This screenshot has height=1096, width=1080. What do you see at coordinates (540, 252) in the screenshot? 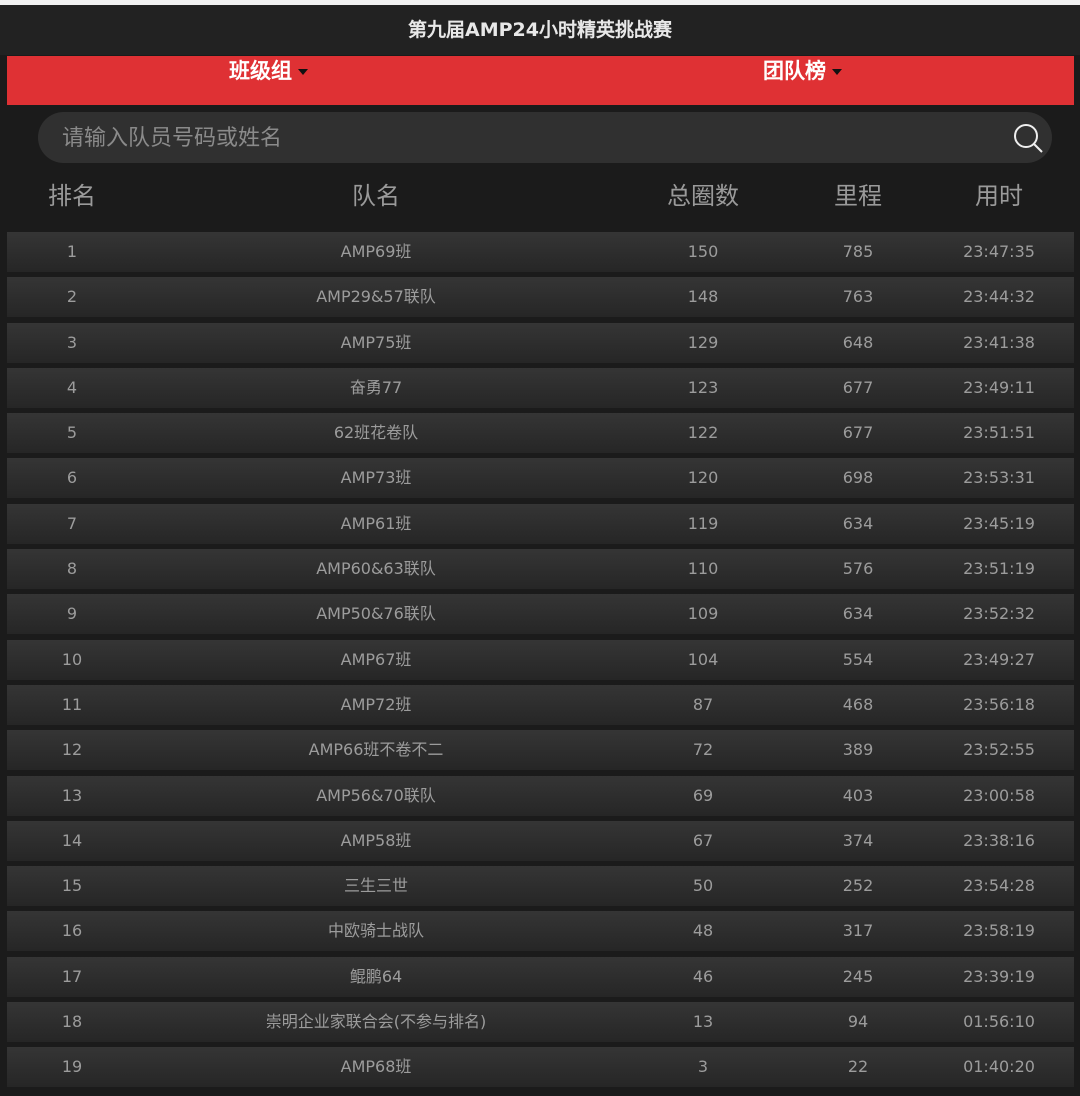
I see `table-row: 1 AMP69班 150 785 23:47:35` at bounding box center [540, 252].